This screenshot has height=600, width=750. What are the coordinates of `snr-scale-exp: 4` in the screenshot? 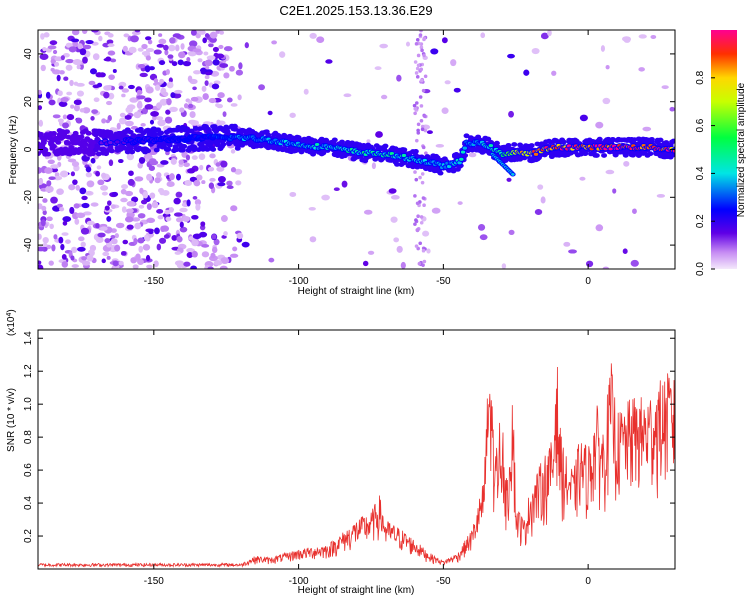 It's located at (9, 315).